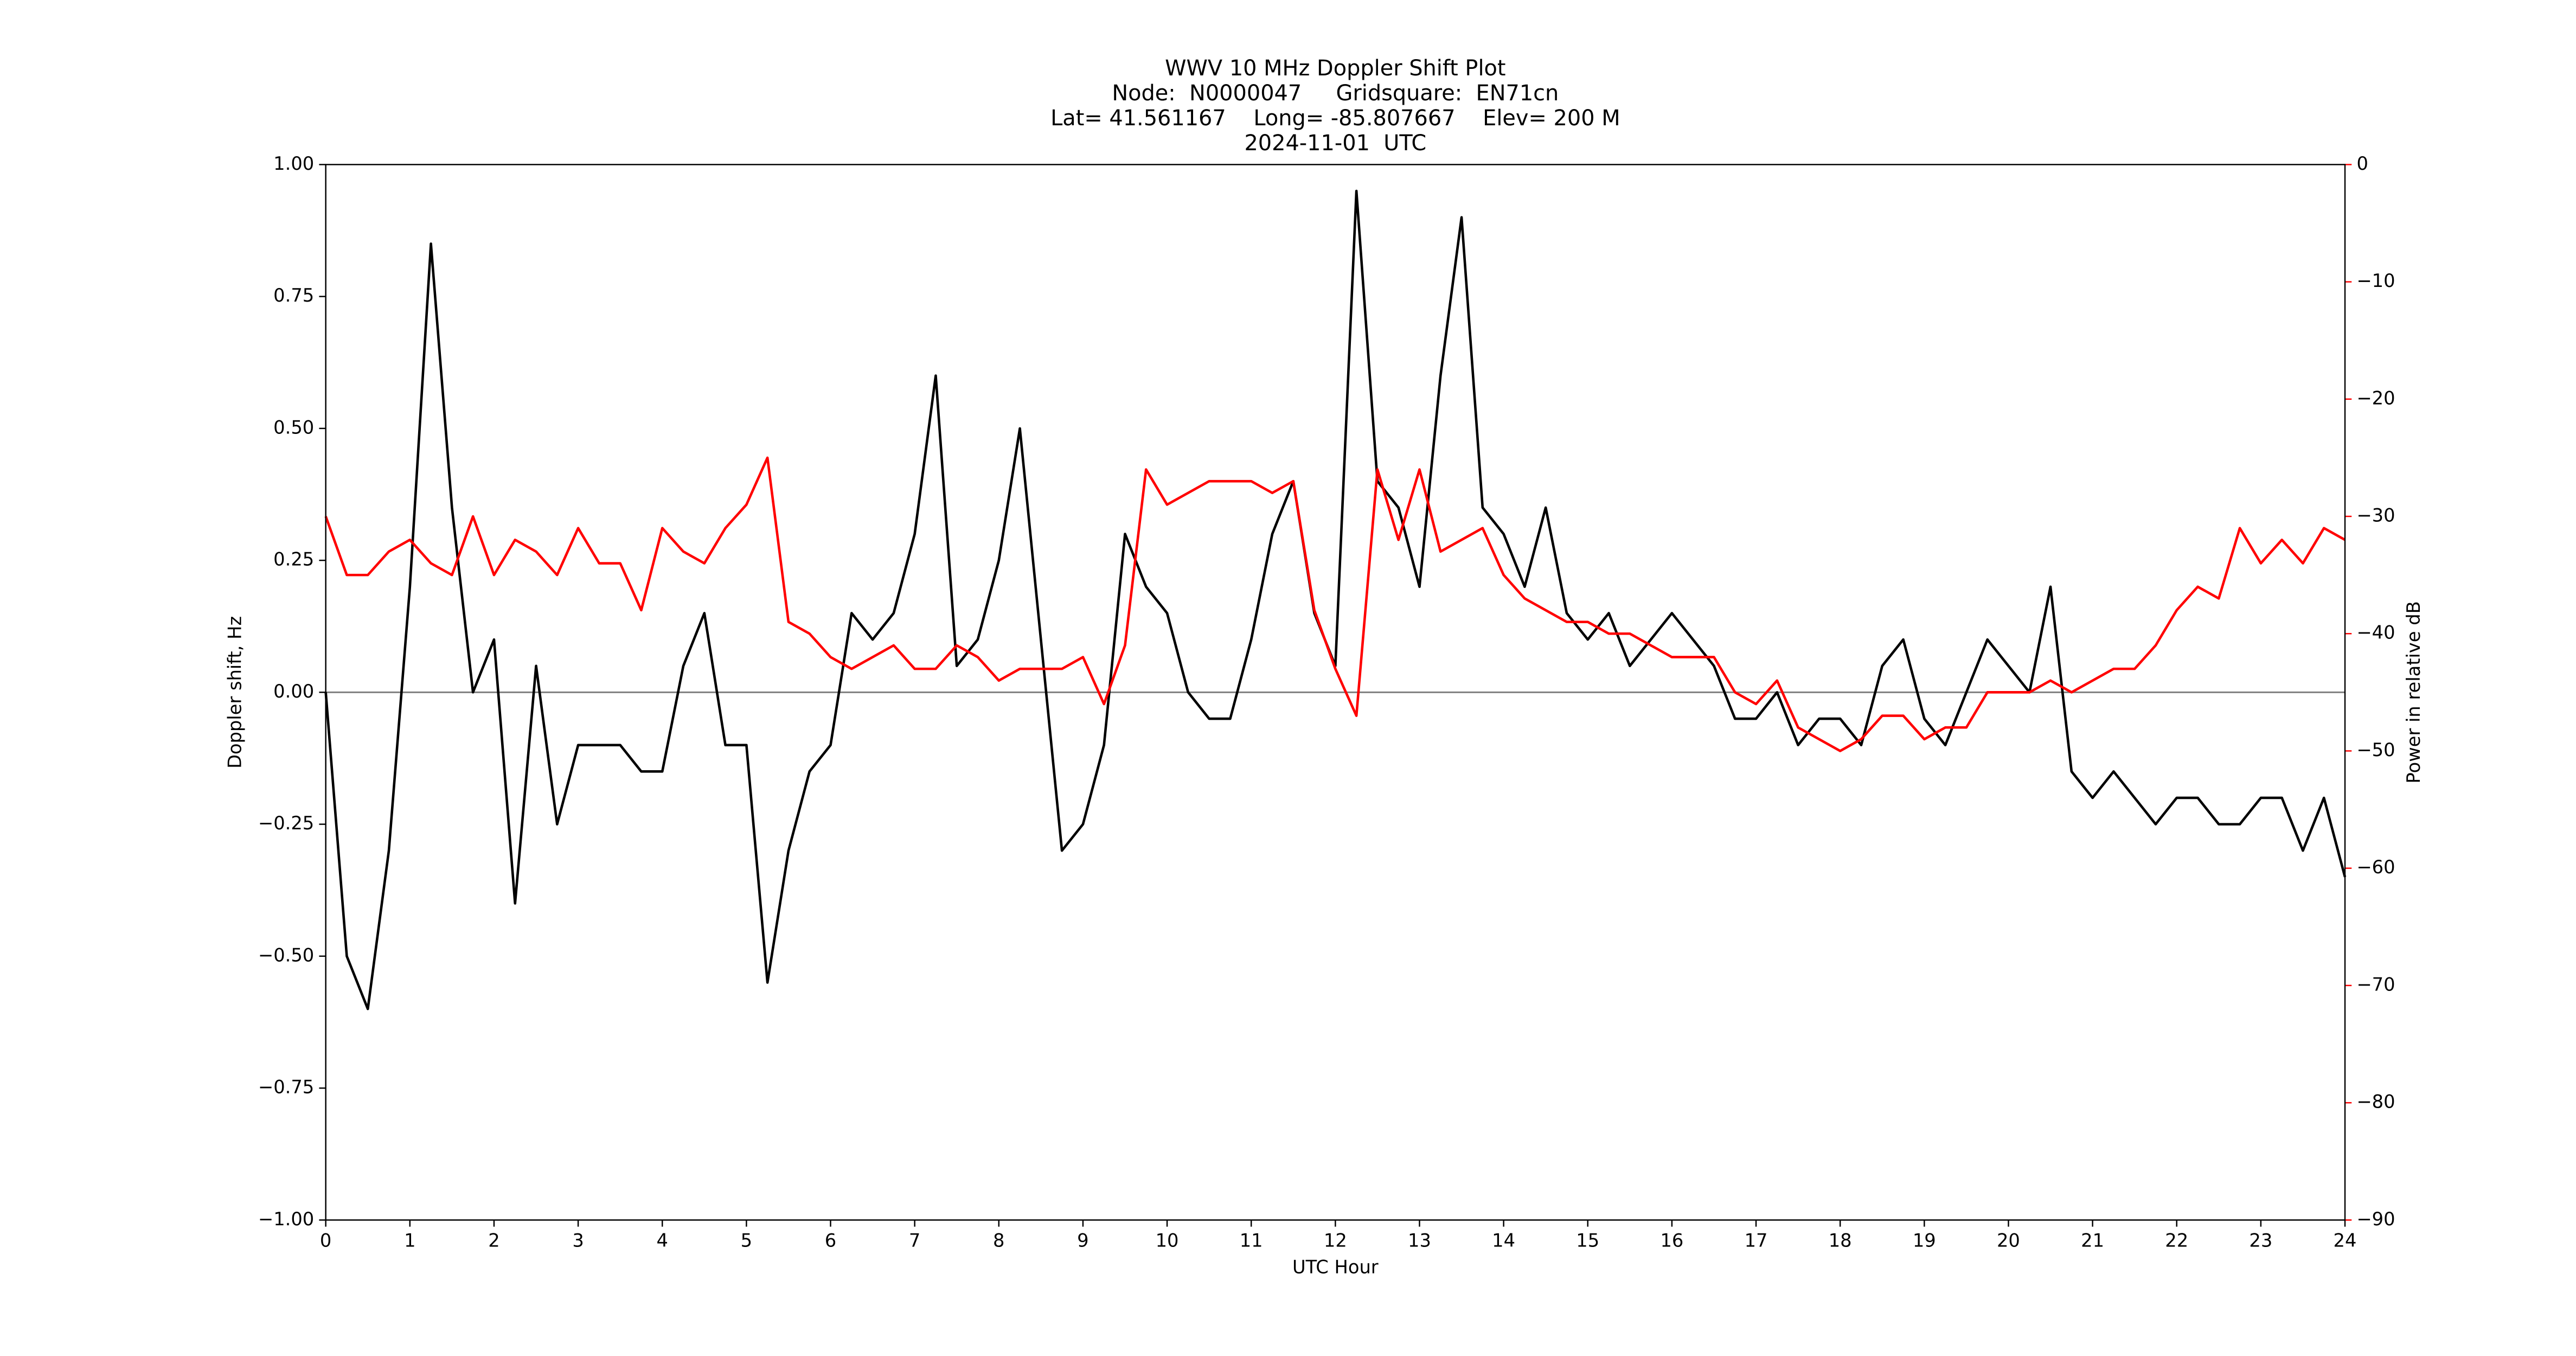  Describe the element at coordinates (1671, 1240) in the screenshot. I see `x-tick-label: 16` at that location.